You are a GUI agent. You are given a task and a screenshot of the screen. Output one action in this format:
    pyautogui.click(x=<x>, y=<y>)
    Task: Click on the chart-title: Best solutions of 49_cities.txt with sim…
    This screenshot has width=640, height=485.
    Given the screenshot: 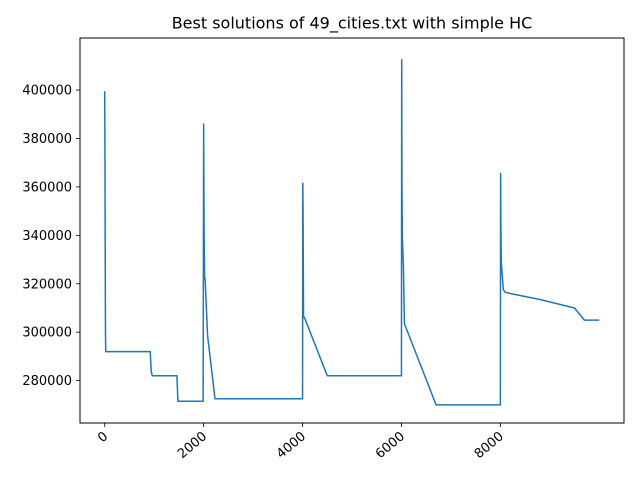 What is the action you would take?
    pyautogui.click(x=352, y=24)
    